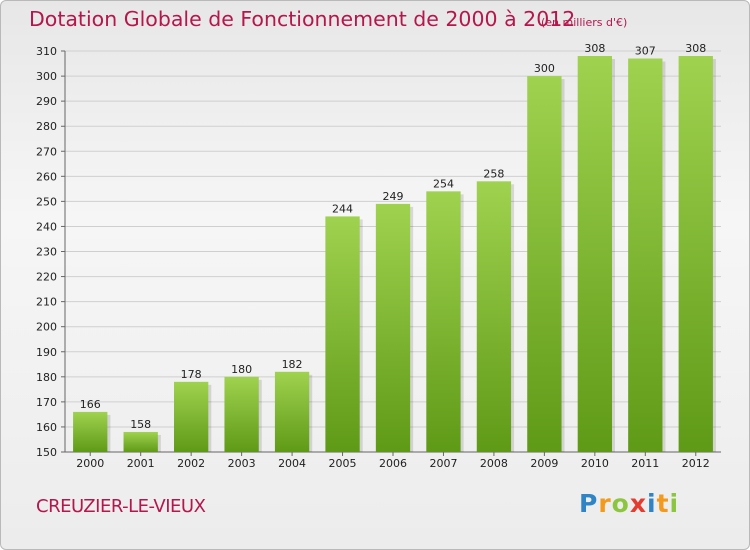 The height and width of the screenshot is (550, 750). I want to click on x-tick-label: 2003, so click(242, 463).